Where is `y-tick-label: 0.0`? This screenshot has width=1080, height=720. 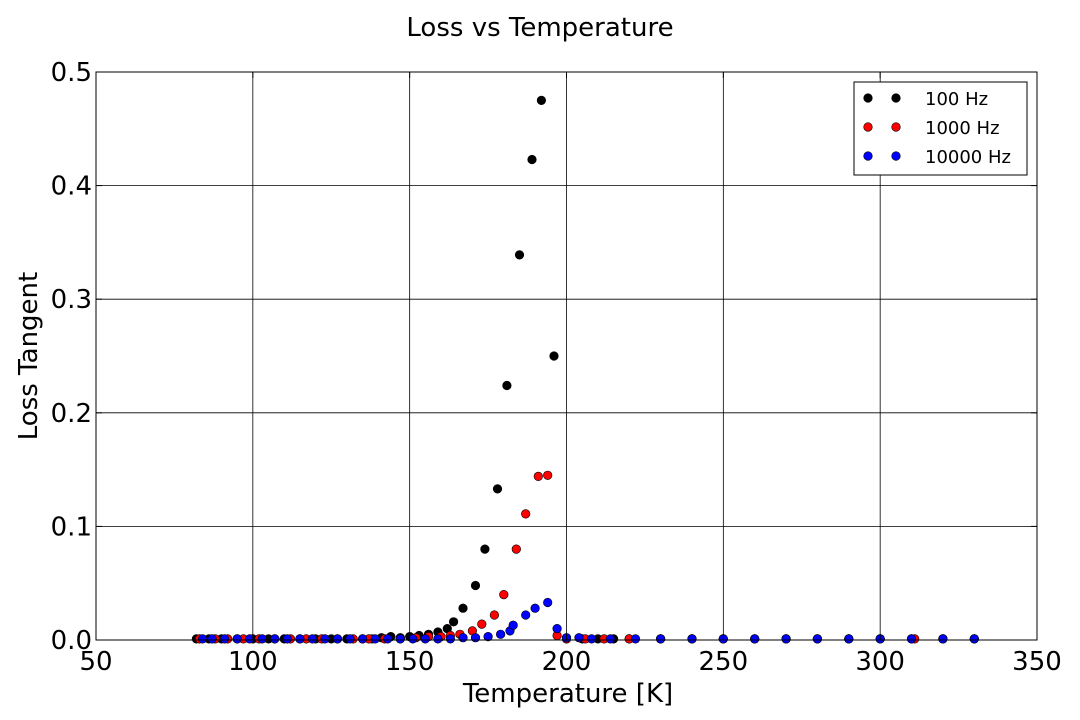 y-tick-label: 0.0 is located at coordinates (71, 641).